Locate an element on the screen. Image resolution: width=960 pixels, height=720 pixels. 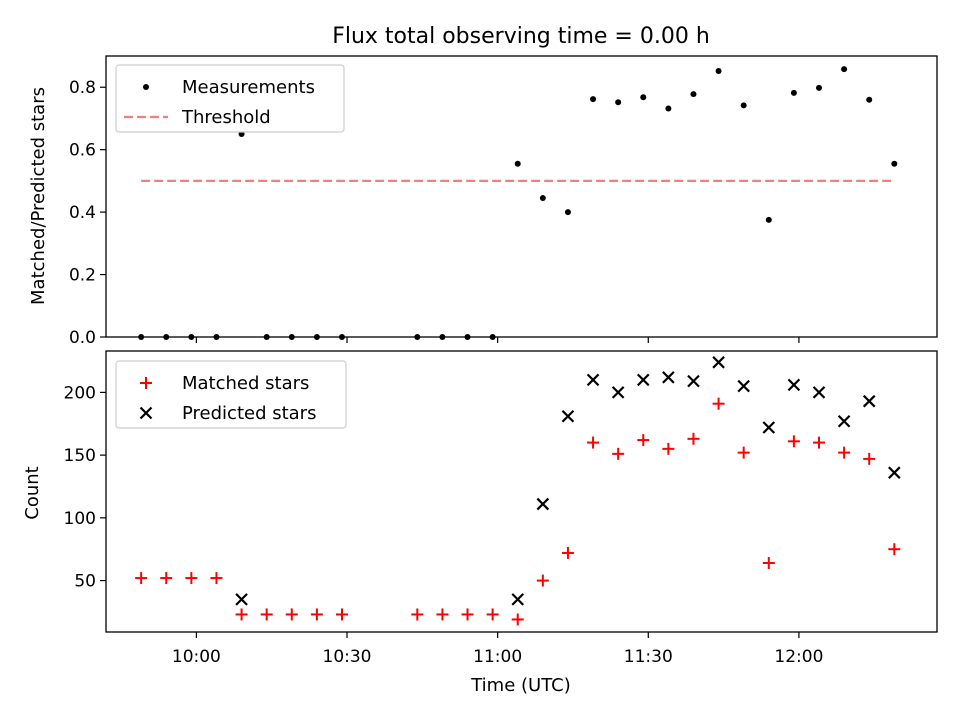
top-y-axis-label: Matched/Predicted stars is located at coordinates (38, 196).